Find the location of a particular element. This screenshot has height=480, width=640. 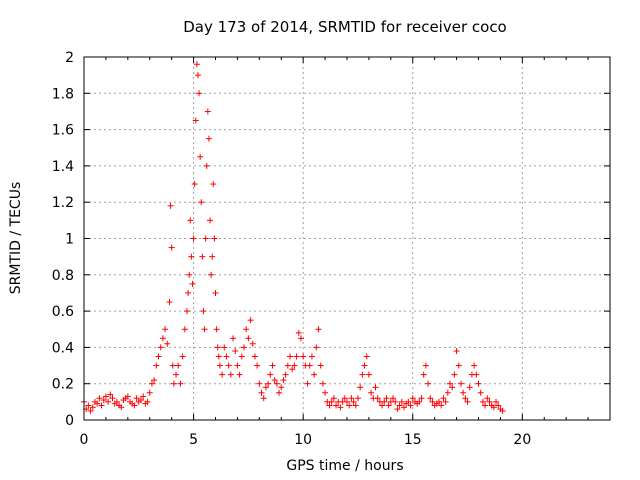

x-tick-label: 10 is located at coordinates (303, 440).